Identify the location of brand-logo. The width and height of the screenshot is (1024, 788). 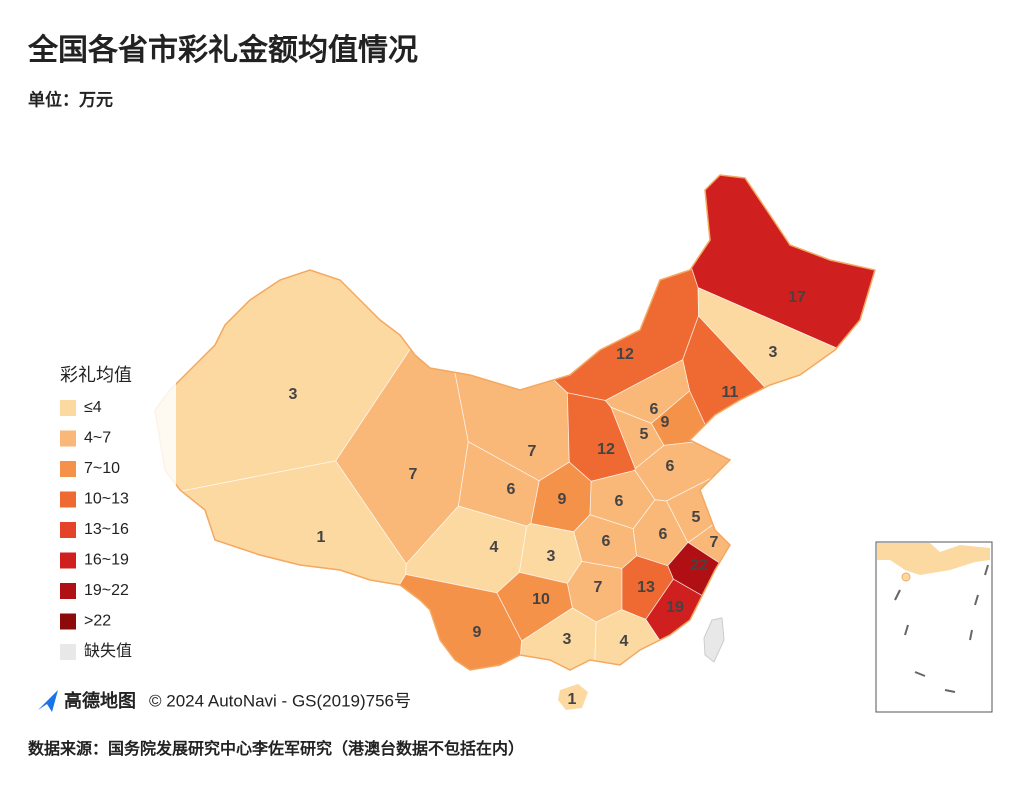
(48, 701).